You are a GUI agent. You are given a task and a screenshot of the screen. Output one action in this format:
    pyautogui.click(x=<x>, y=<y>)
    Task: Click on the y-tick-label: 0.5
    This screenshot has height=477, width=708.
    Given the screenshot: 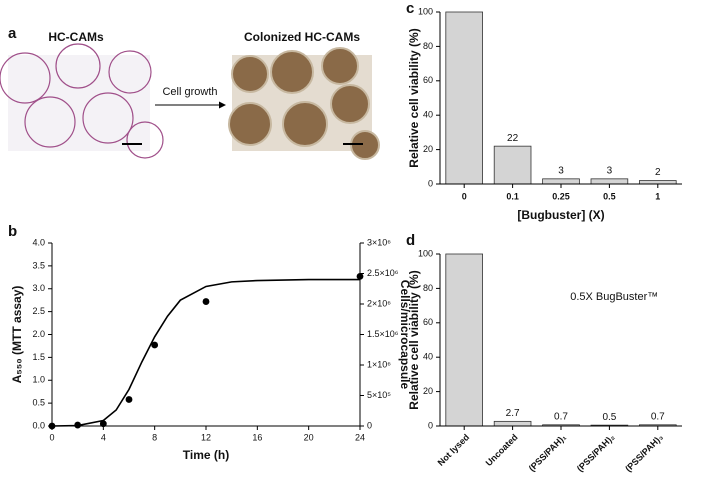 What is the action you would take?
    pyautogui.click(x=38, y=403)
    